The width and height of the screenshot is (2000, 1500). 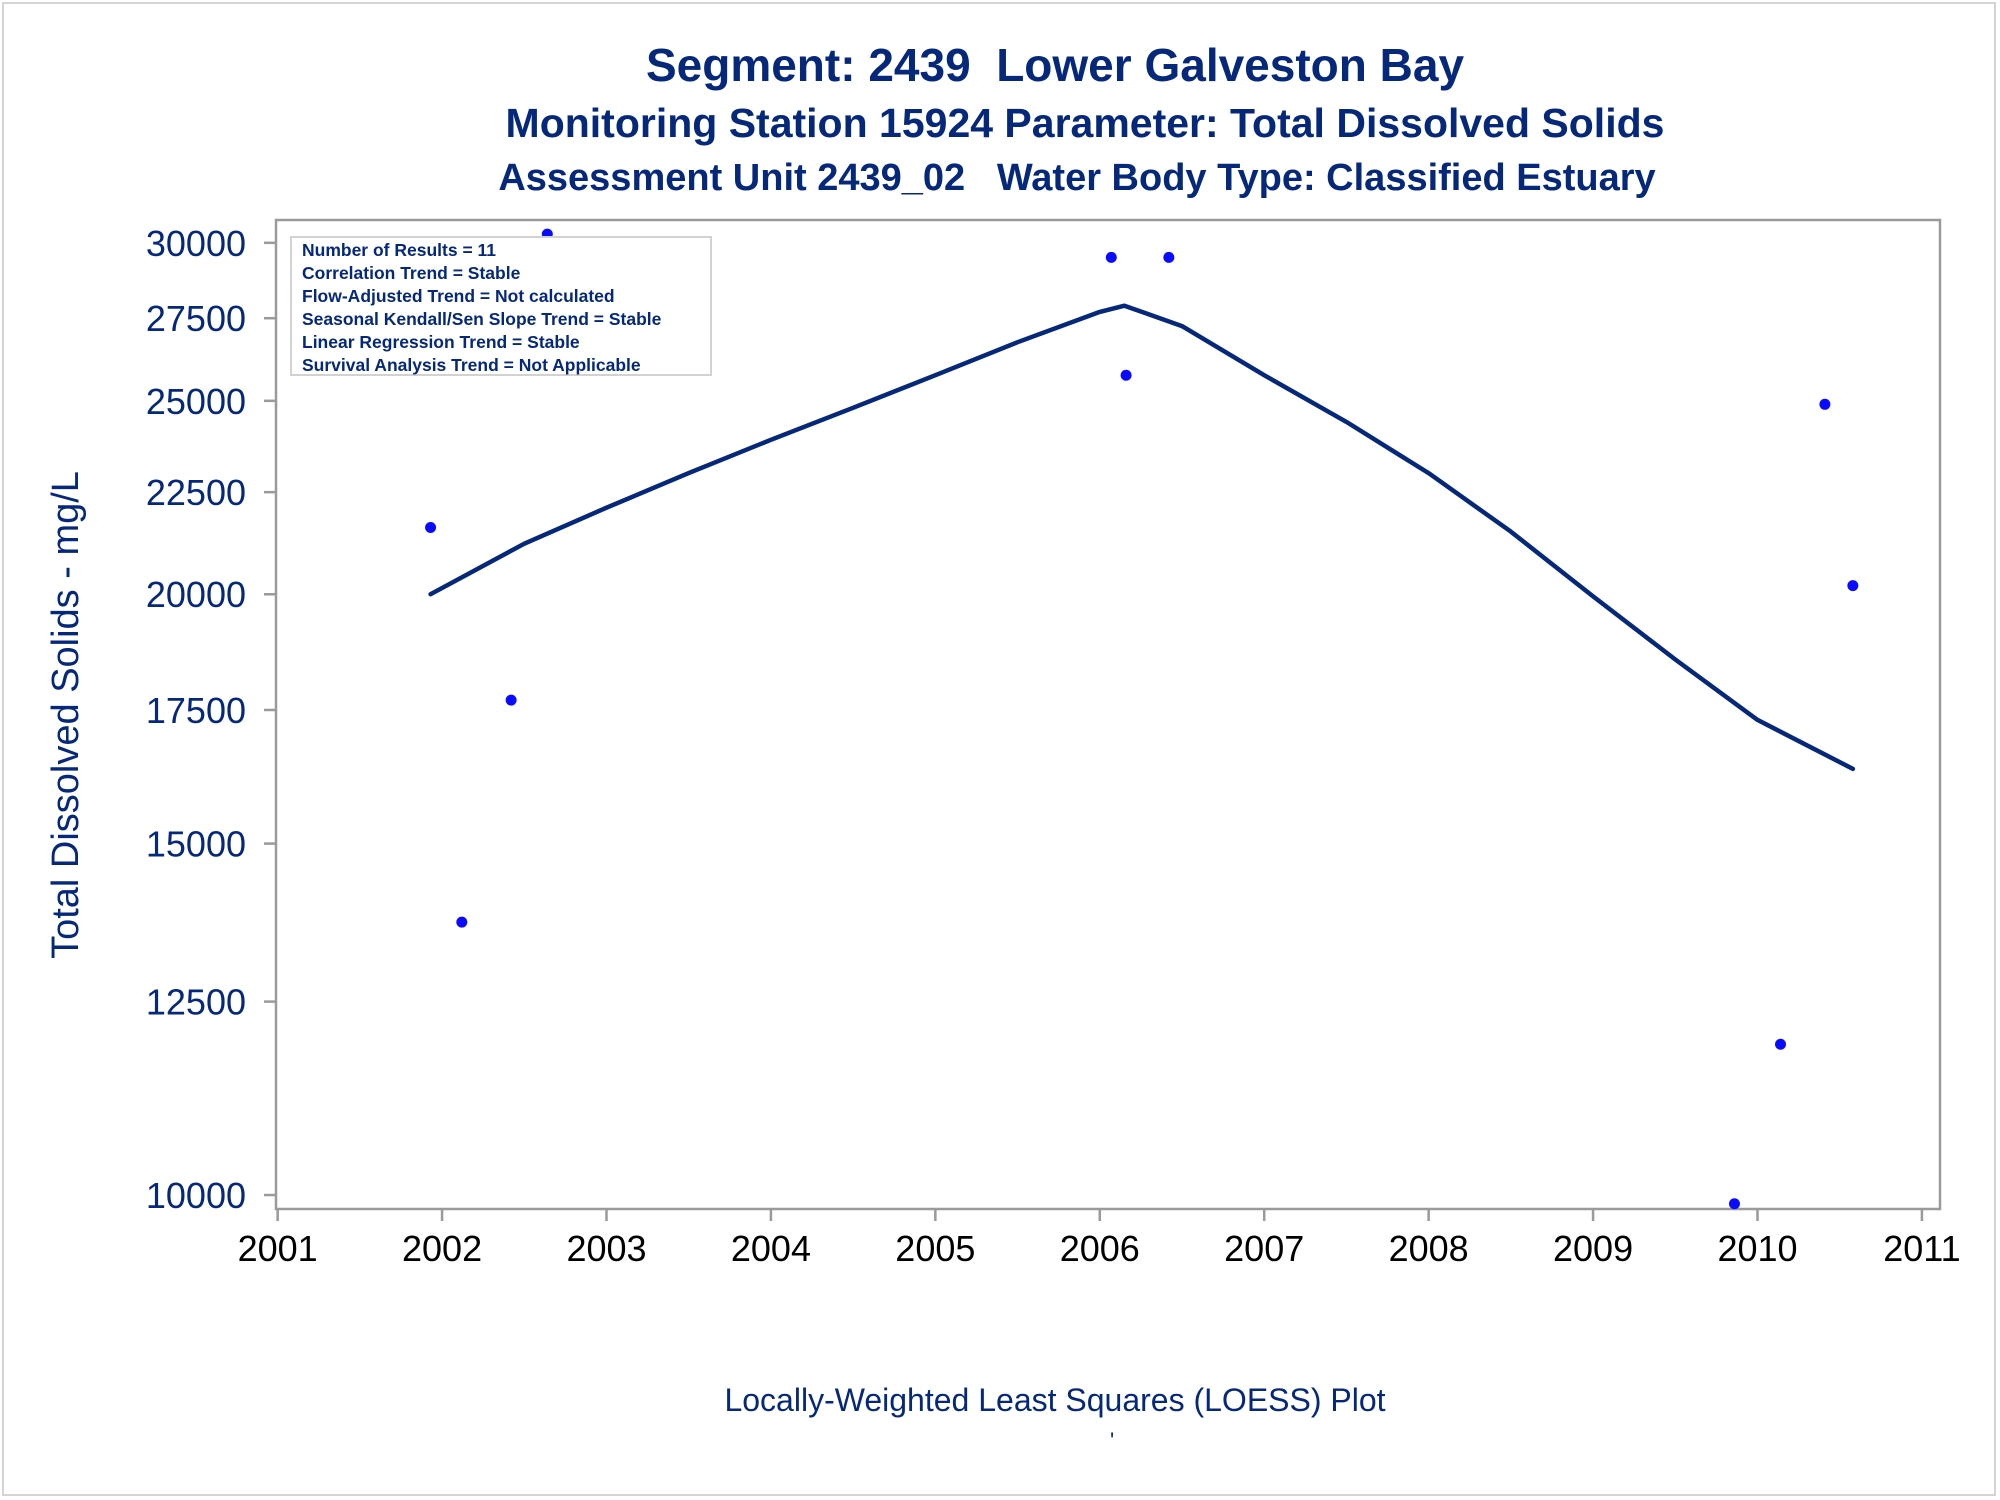 What do you see at coordinates (196, 844) in the screenshot?
I see `y-tick-label: 15000` at bounding box center [196, 844].